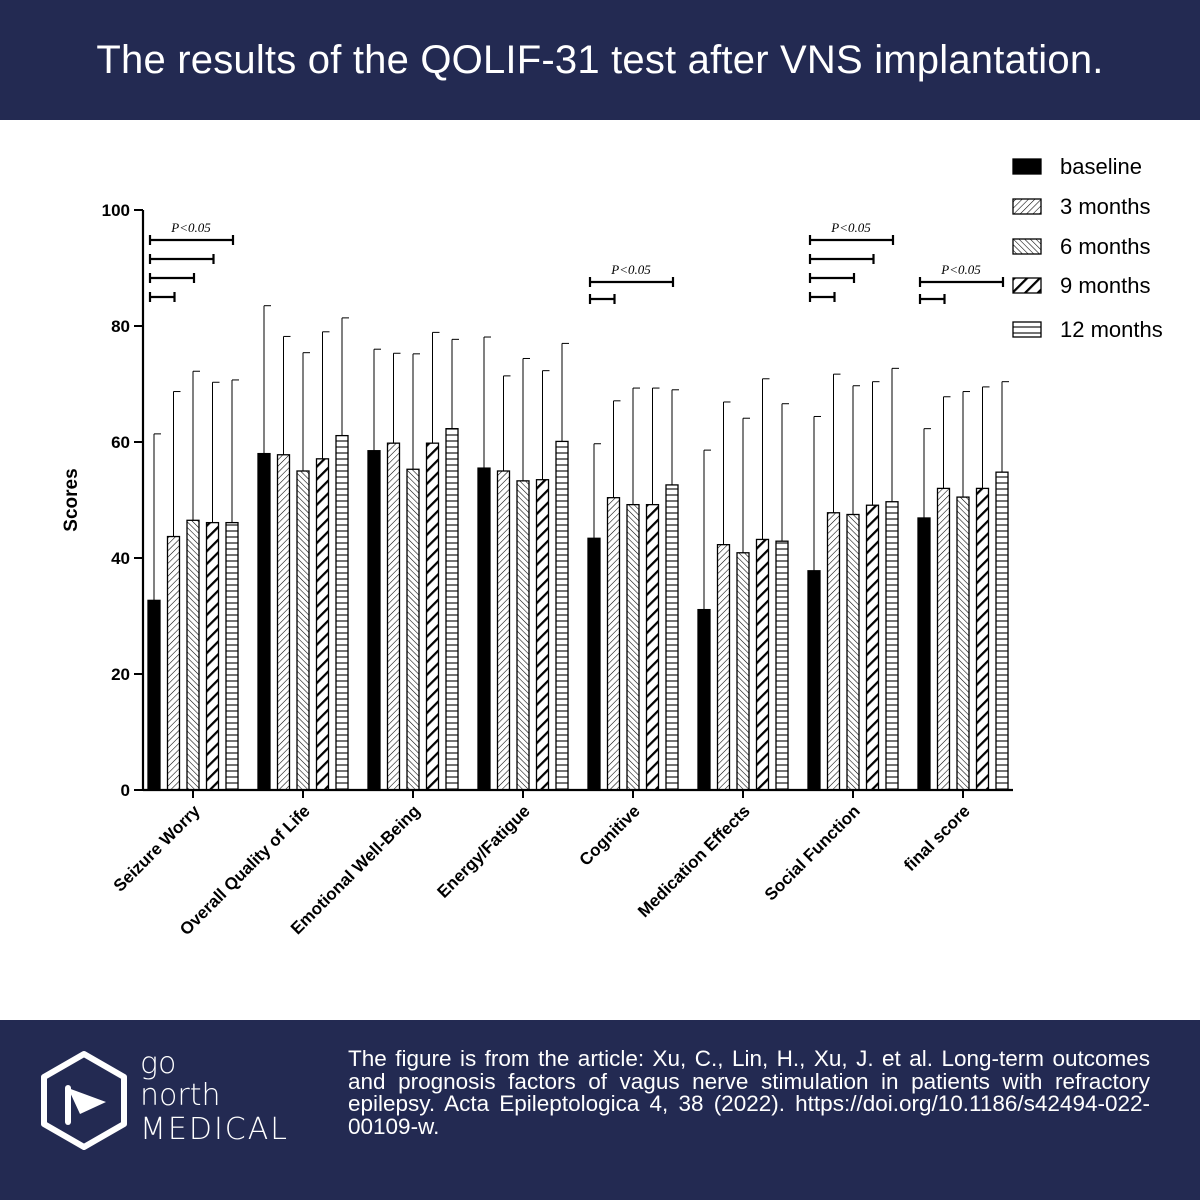 This screenshot has height=1200, width=1200. What do you see at coordinates (1027, 166) in the screenshot?
I see `legend-swatch-baseline` at bounding box center [1027, 166].